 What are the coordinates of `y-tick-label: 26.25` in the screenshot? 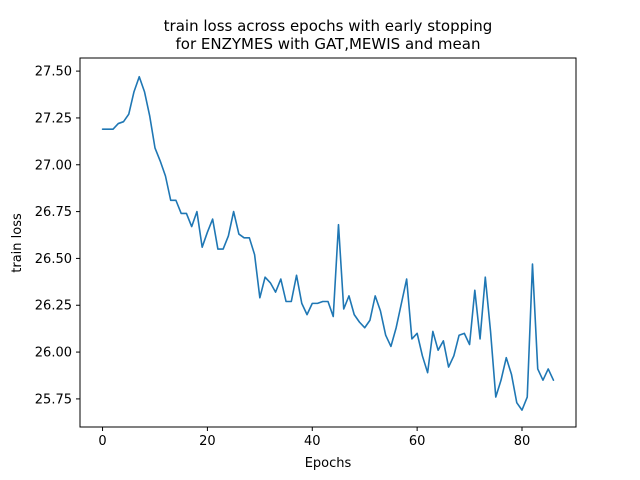 It's located at (53, 306).